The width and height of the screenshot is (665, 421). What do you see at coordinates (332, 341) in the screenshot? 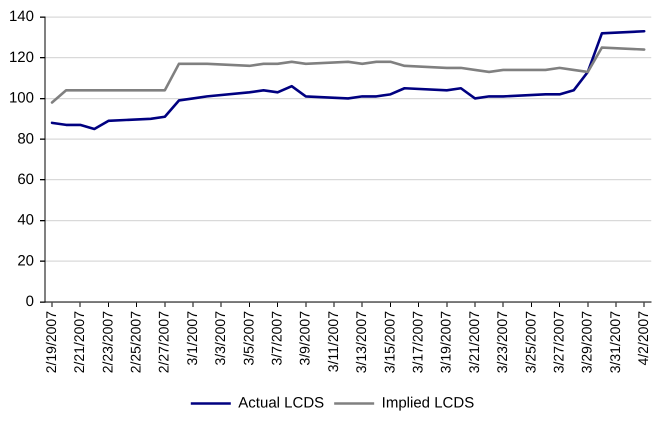
I see `x-tick-label: 3/11/2007` at bounding box center [332, 341].